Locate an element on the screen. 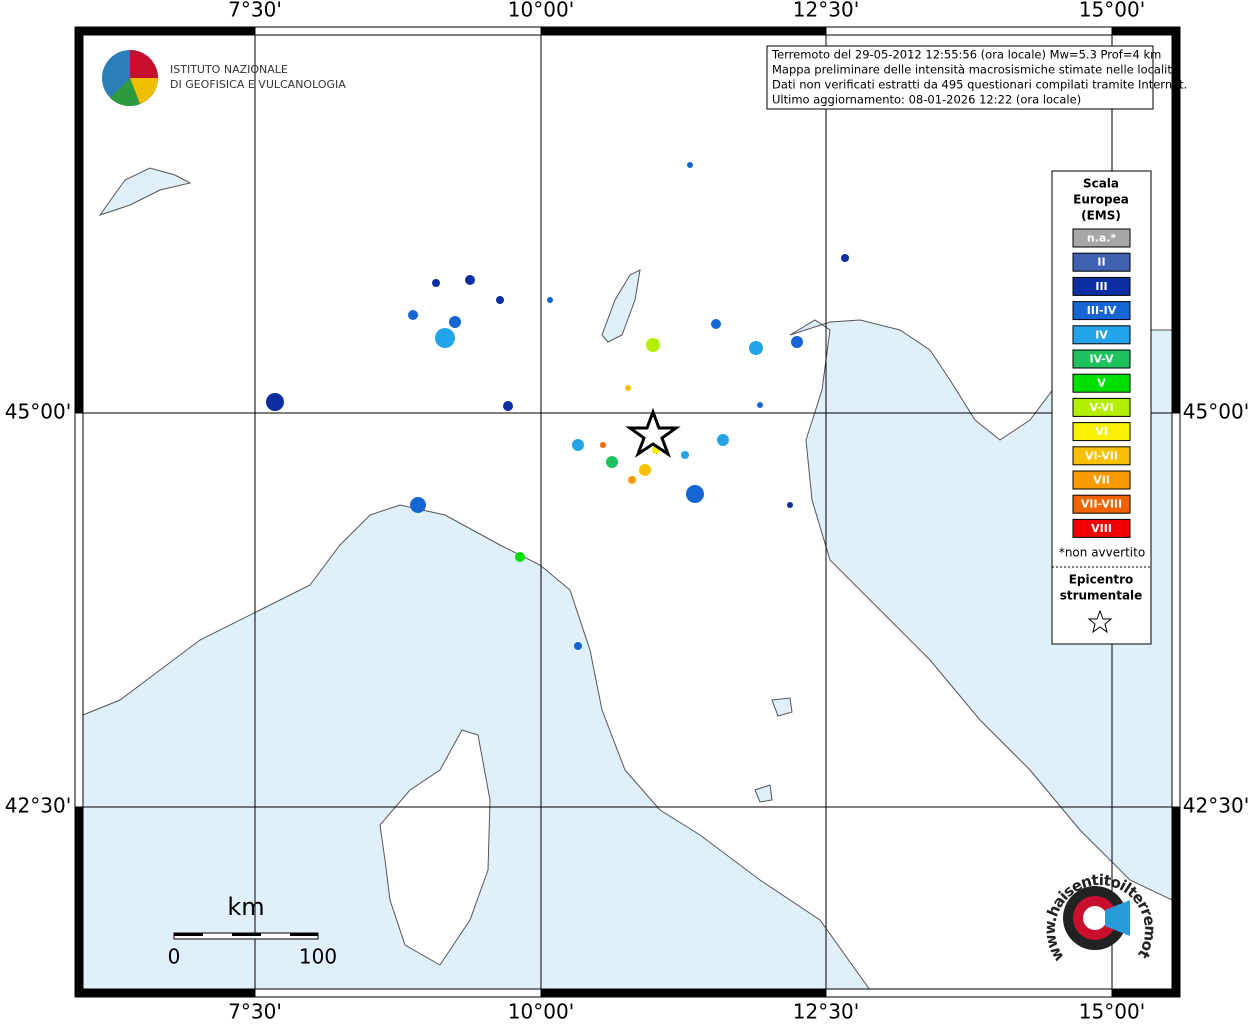  legend-title: (EMS) is located at coordinates (1101, 216).